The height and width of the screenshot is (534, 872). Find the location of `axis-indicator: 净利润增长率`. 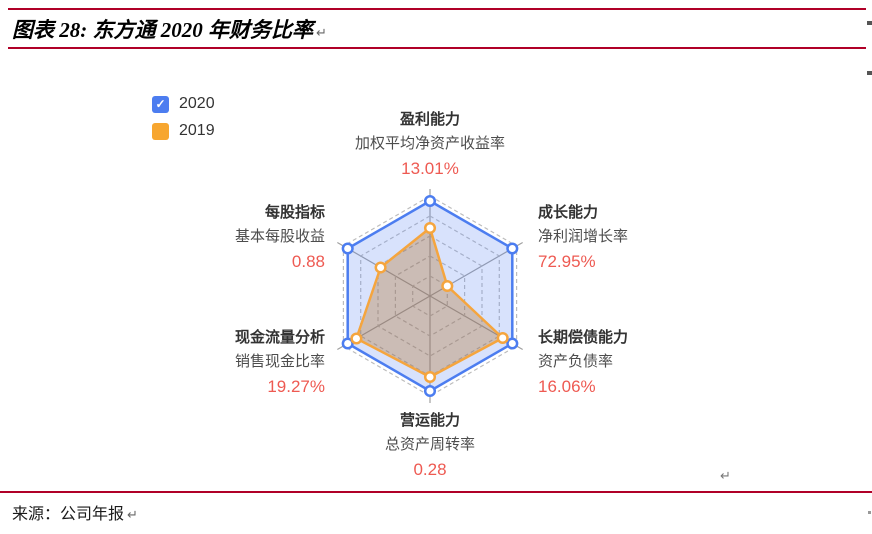

axis-indicator: 净利润增长率 is located at coordinates (583, 236).